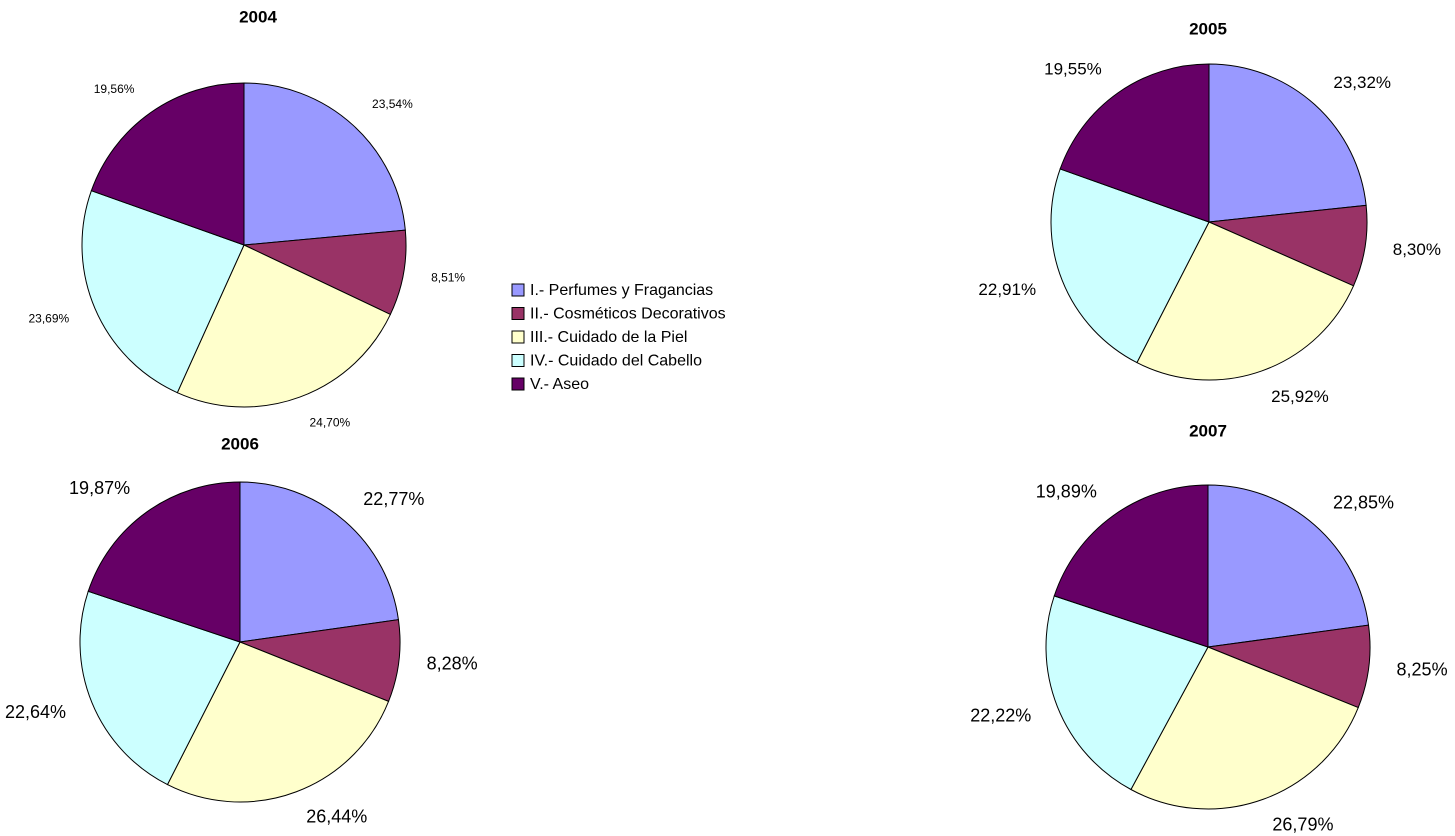  I want to click on data-label: 23,32%, so click(1362, 82).